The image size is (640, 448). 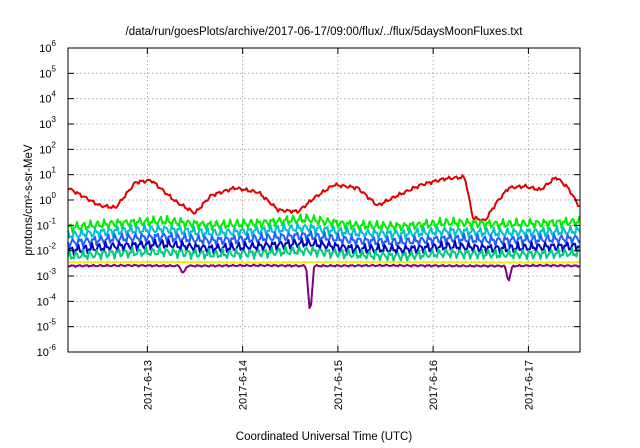 What do you see at coordinates (47, 275) in the screenshot?
I see `y-tick-label: 10⁻³` at bounding box center [47, 275].